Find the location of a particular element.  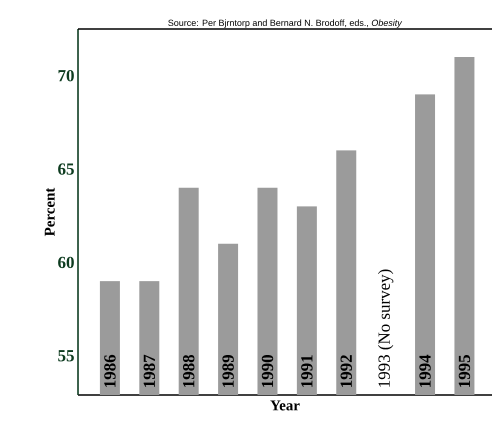

x-tick-label: 1990 is located at coordinates (268, 371).